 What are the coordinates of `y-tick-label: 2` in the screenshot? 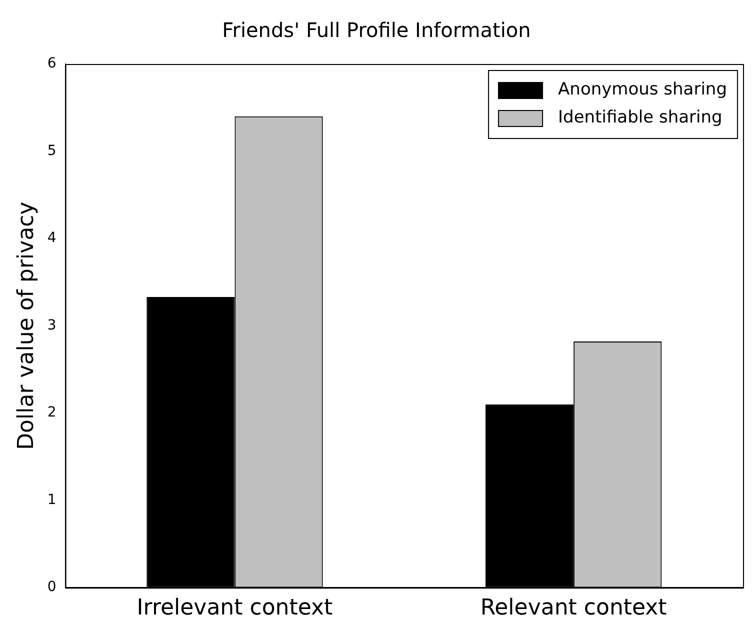 It's located at (51, 412).